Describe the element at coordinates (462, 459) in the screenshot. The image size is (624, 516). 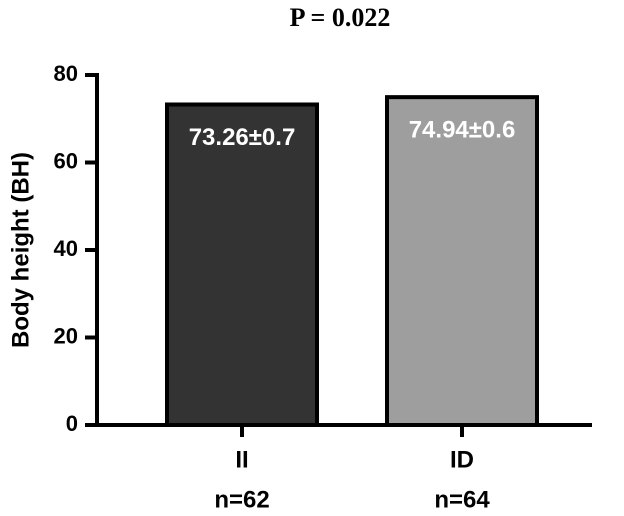
I see `x-tick-label: ID` at that location.